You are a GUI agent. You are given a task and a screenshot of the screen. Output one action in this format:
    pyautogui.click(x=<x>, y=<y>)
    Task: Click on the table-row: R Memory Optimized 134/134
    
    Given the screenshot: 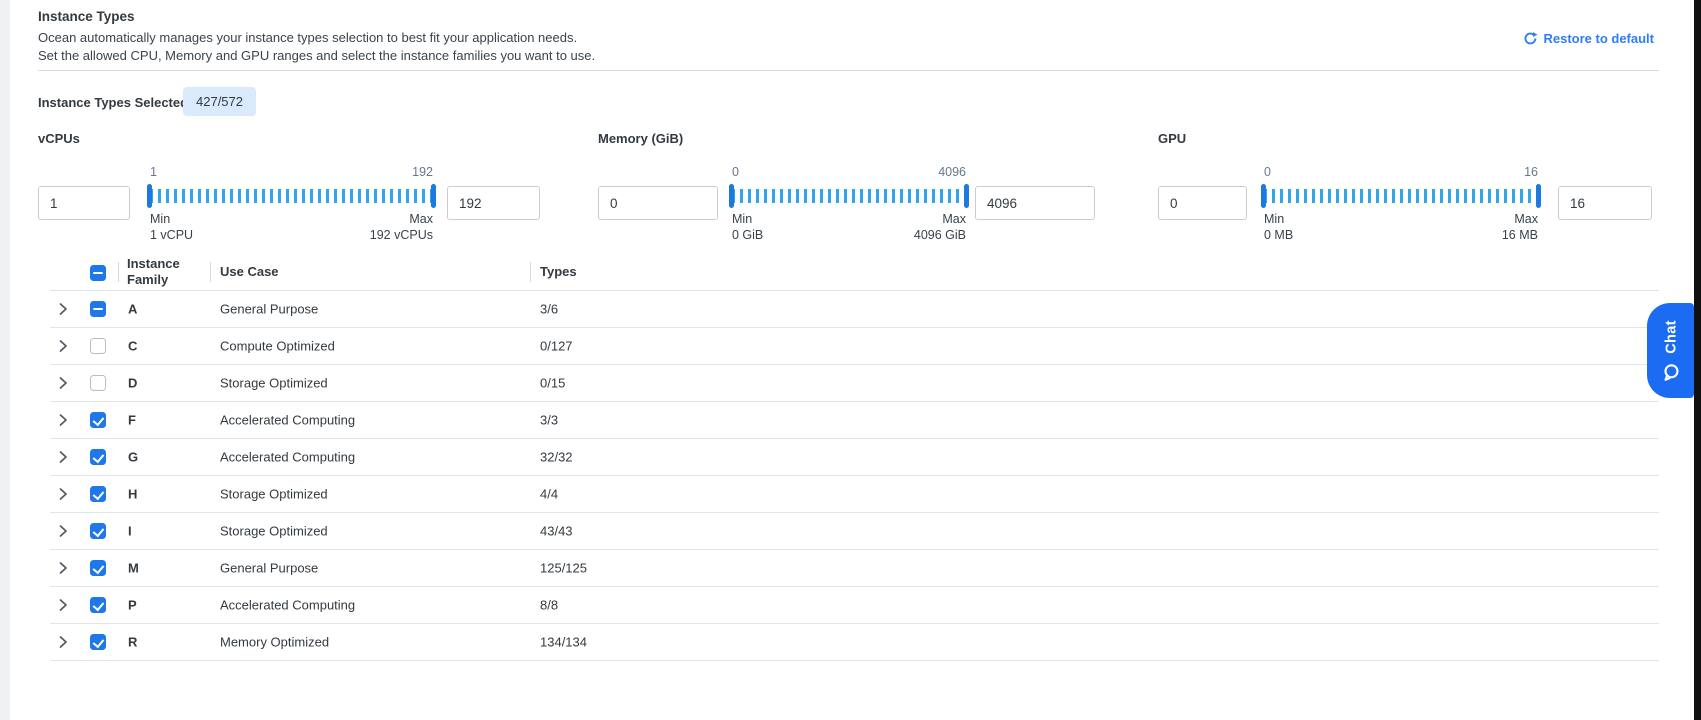 What is the action you would take?
    pyautogui.click(x=854, y=642)
    